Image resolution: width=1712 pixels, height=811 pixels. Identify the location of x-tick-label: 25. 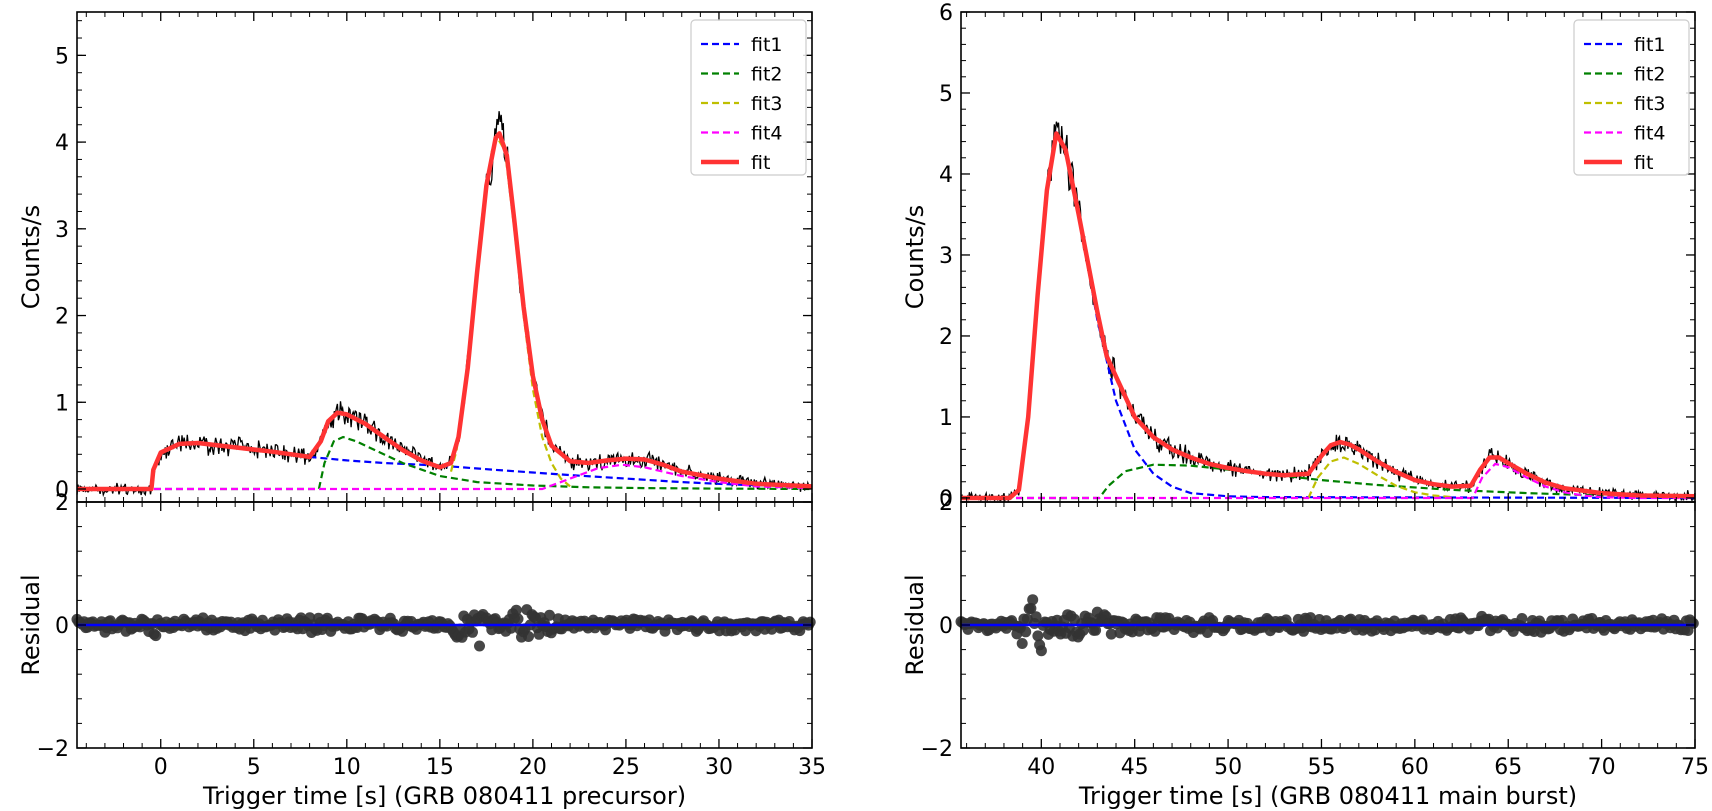
(626, 767).